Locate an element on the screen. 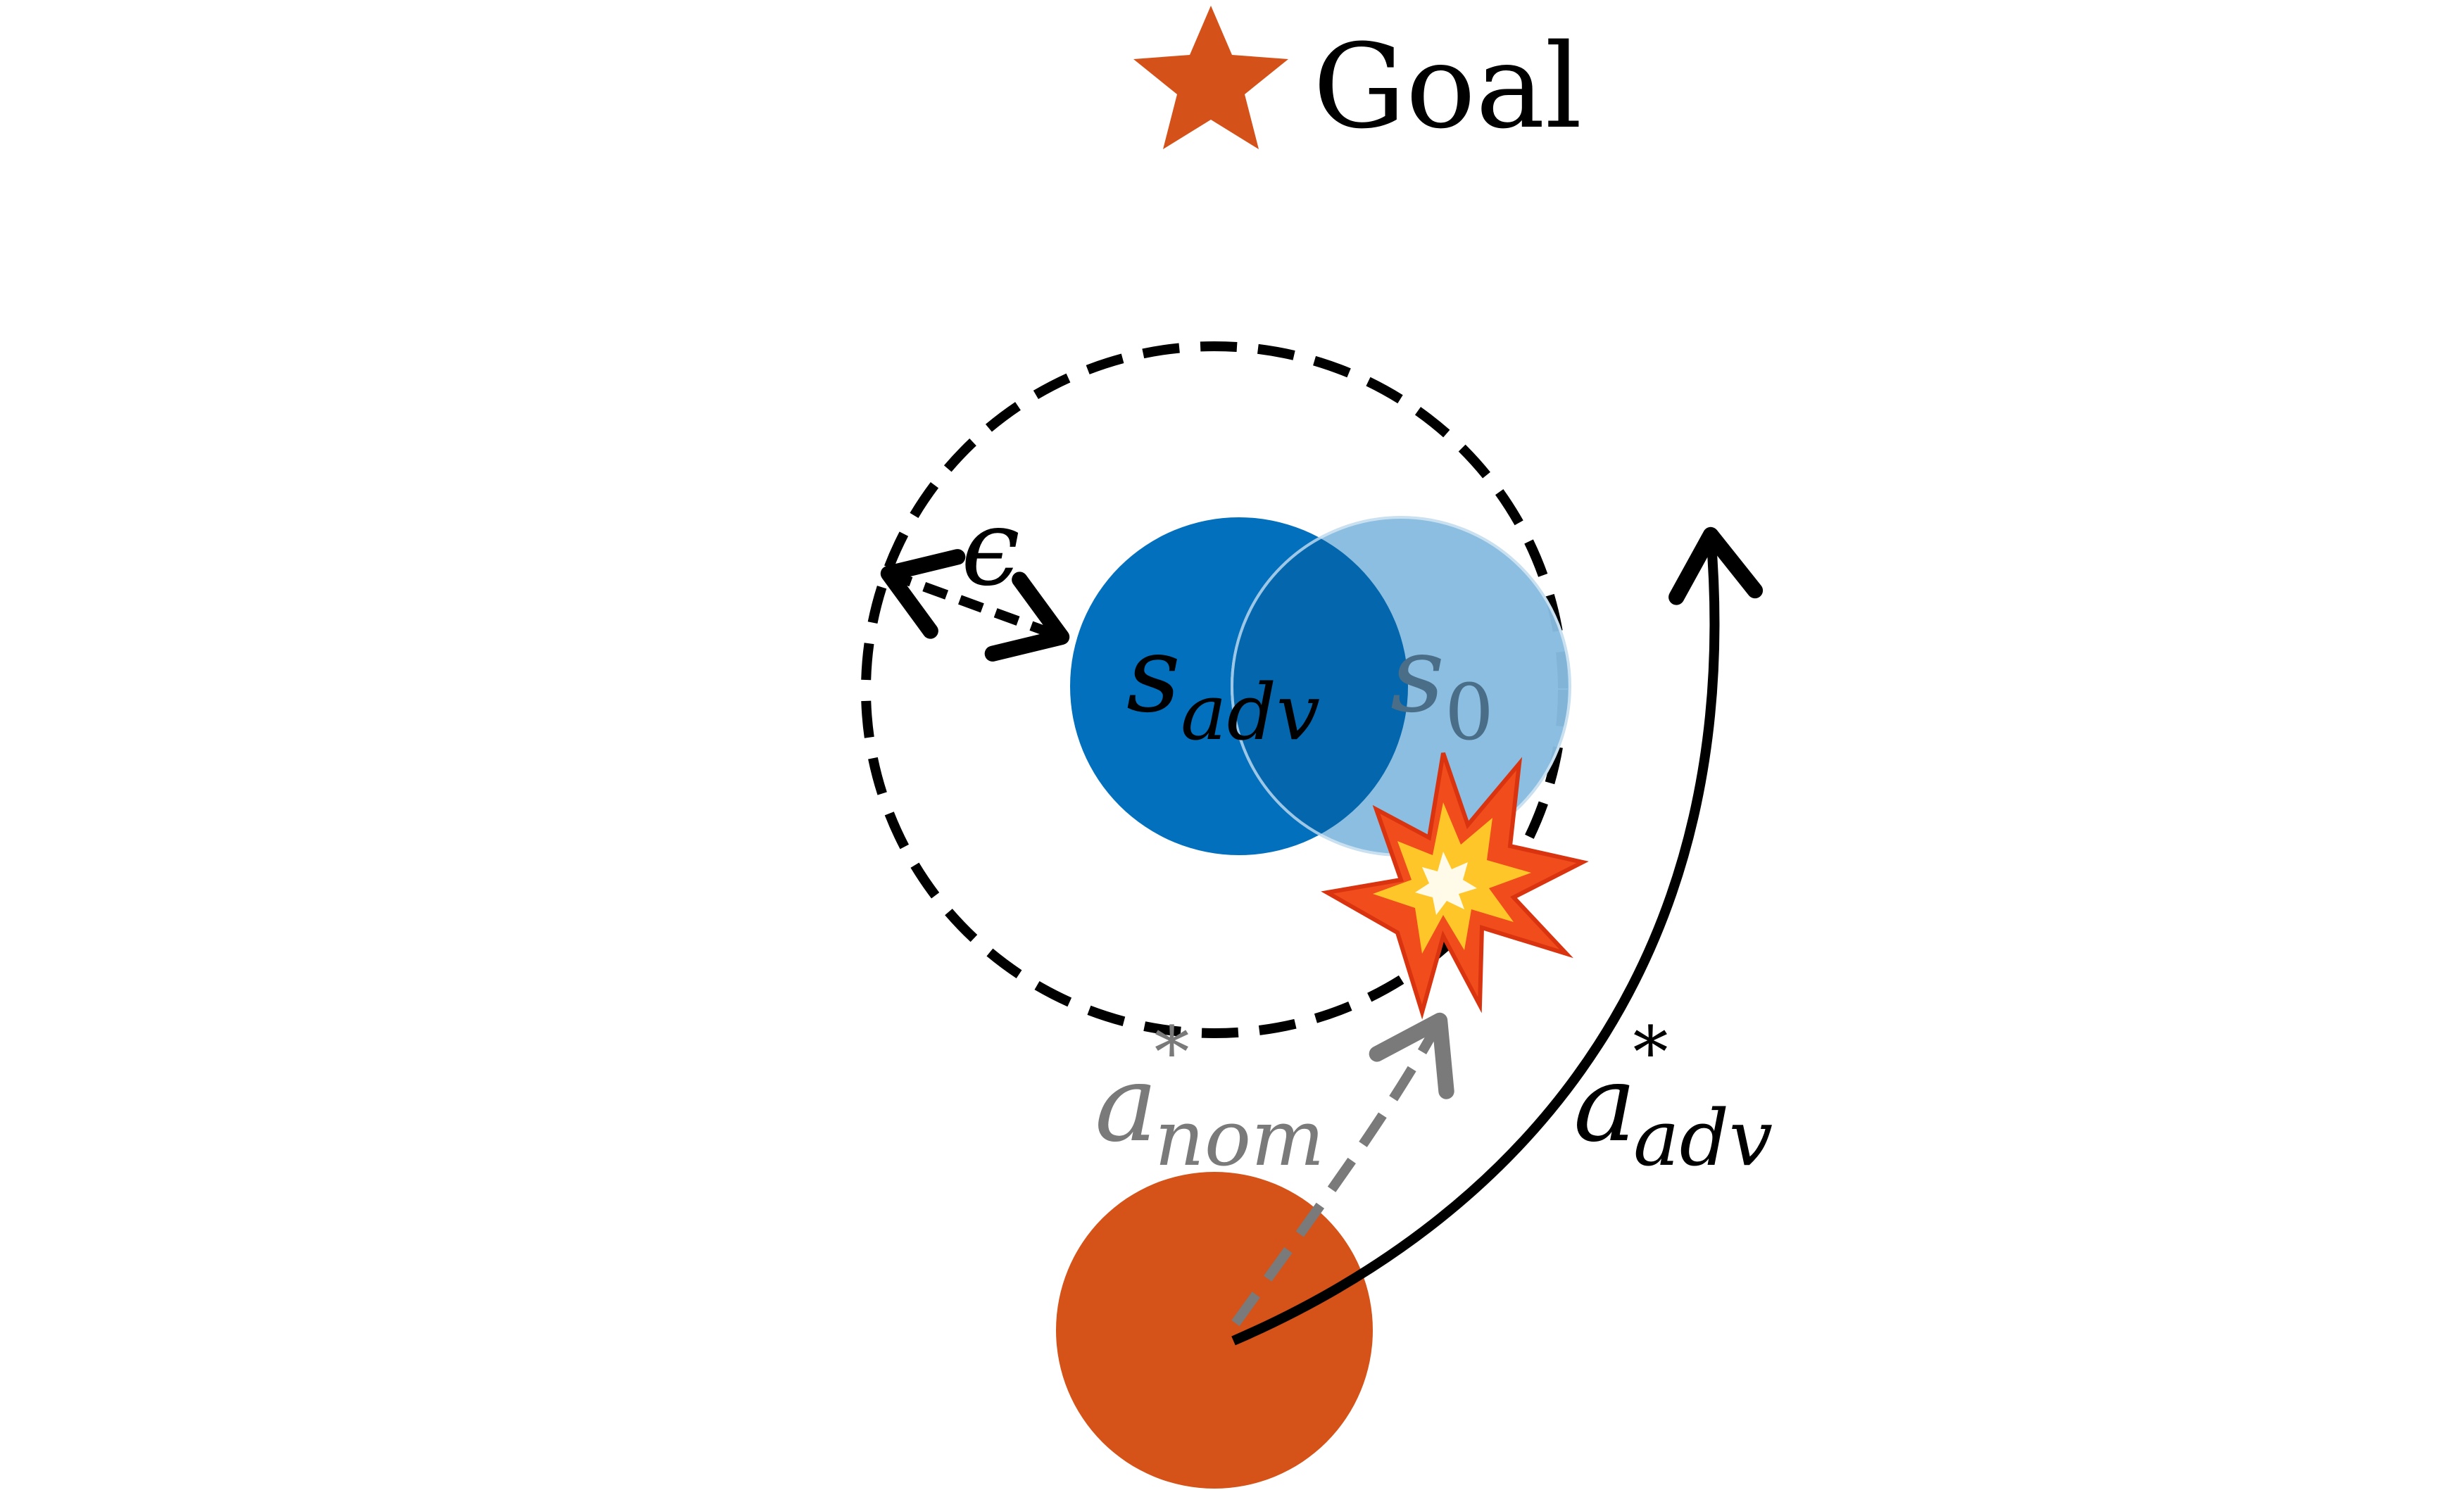  nominal-state-label: s0 is located at coordinates (1442, 685).